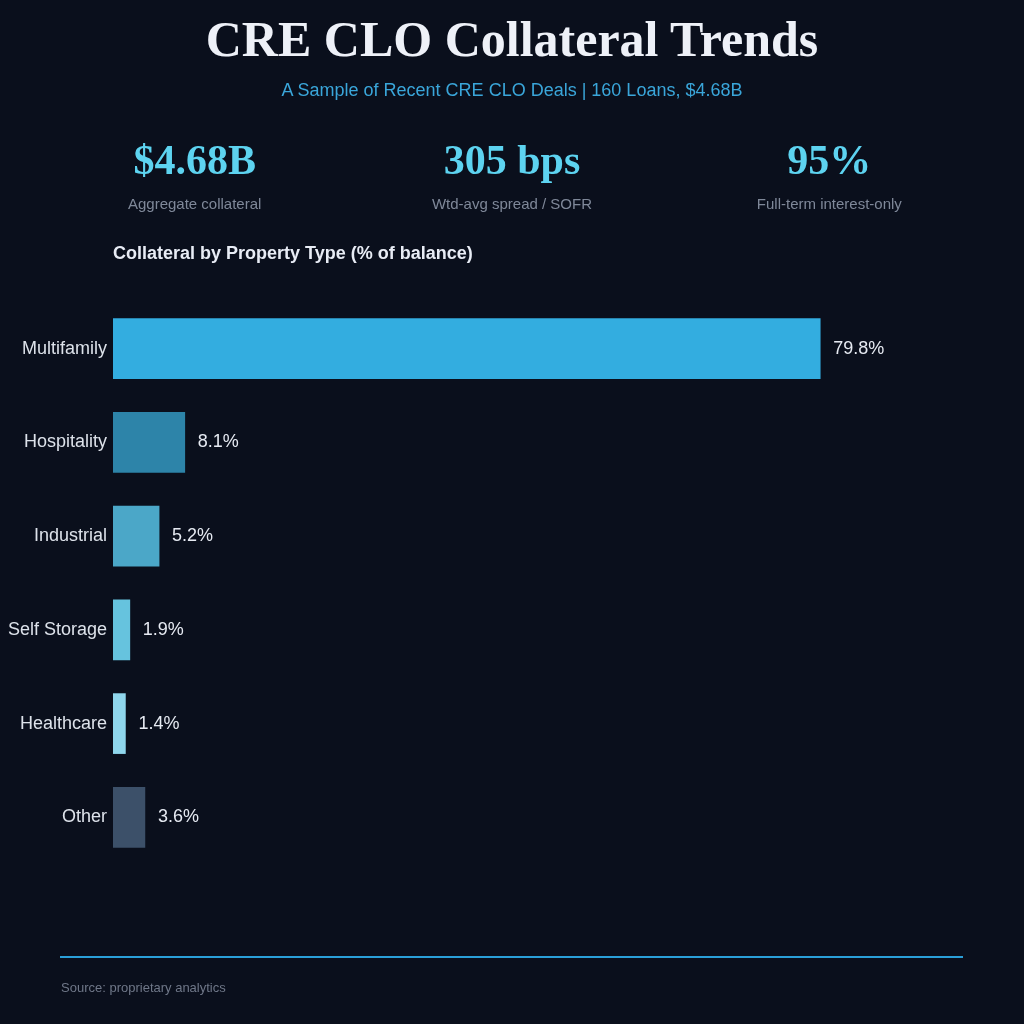  Describe the element at coordinates (65, 441) in the screenshot. I see `y-tick-label: Hospitality` at that location.